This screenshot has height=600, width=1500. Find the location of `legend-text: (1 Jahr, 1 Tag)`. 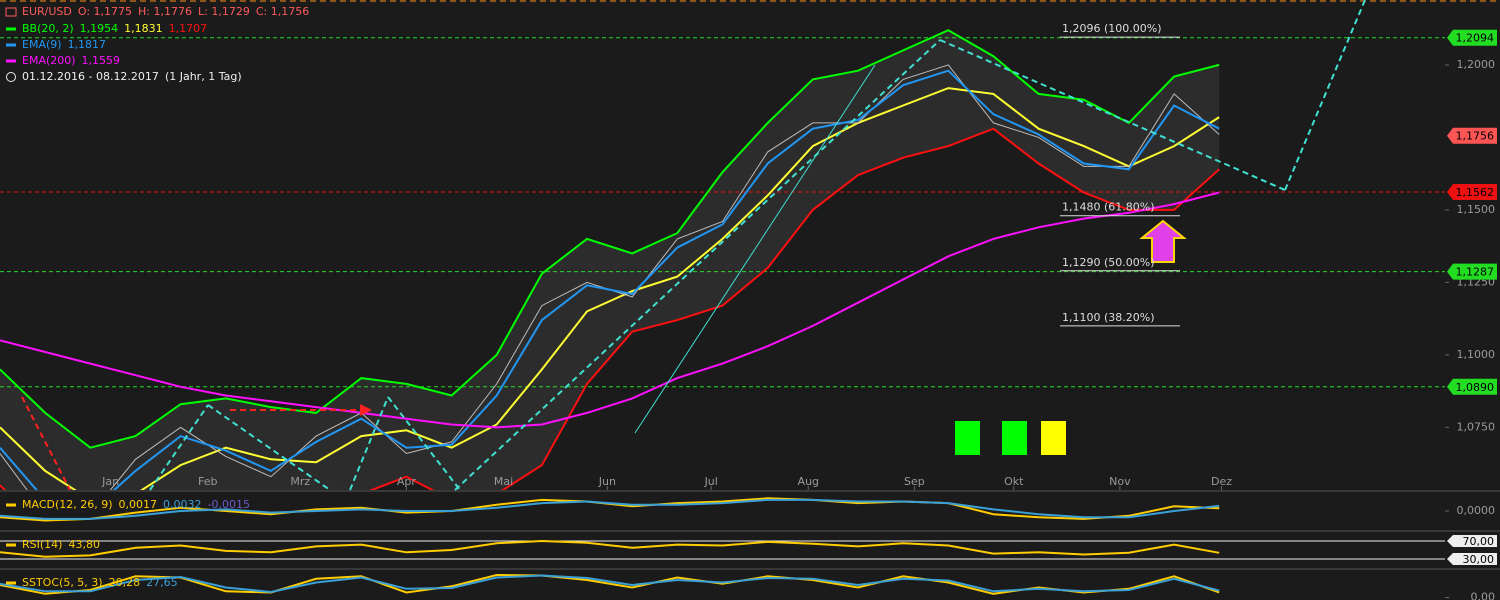

legend-text: (1 Jahr, 1 Tag) is located at coordinates (203, 76).